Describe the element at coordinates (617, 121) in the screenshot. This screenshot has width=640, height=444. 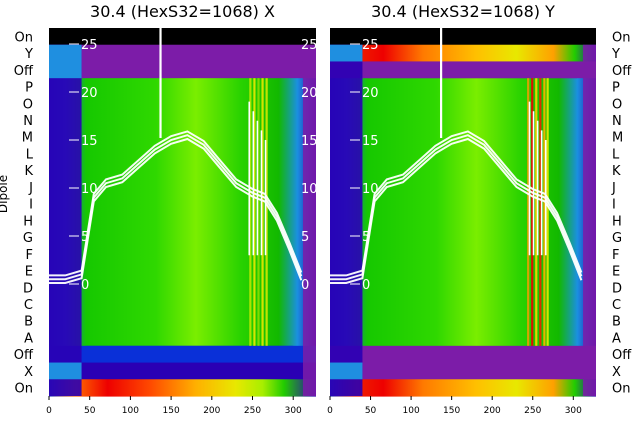
I see `row-label: N` at that location.